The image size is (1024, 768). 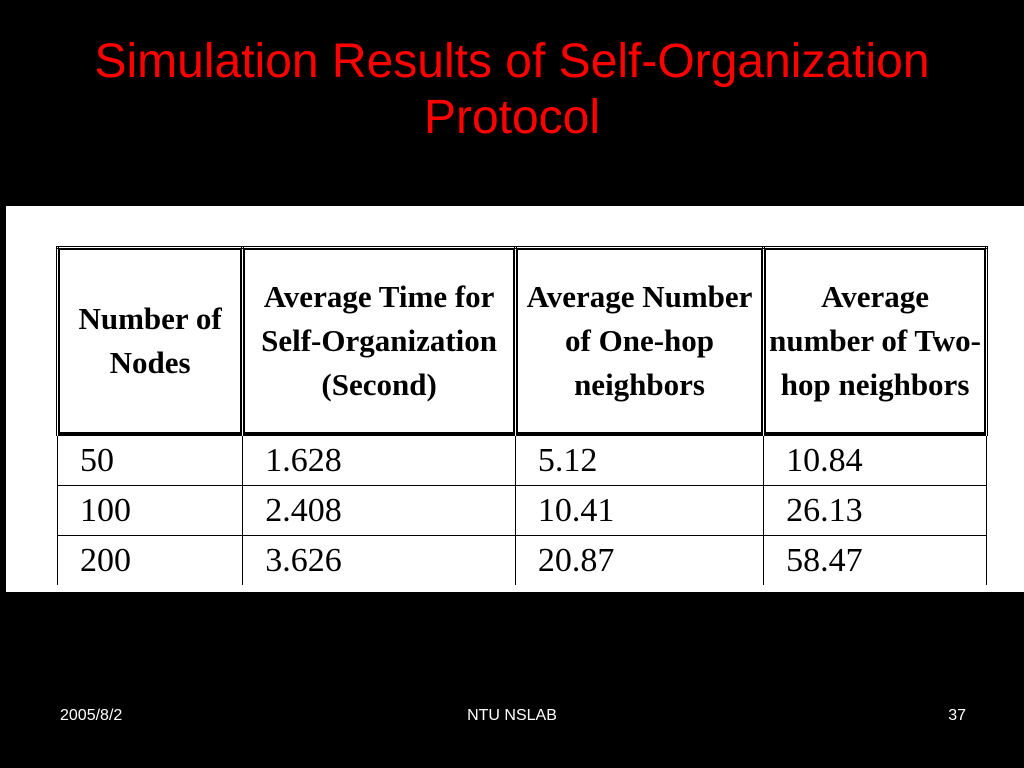 I want to click on table-row: 200 3.626 20.87 58.47, so click(x=521, y=560).